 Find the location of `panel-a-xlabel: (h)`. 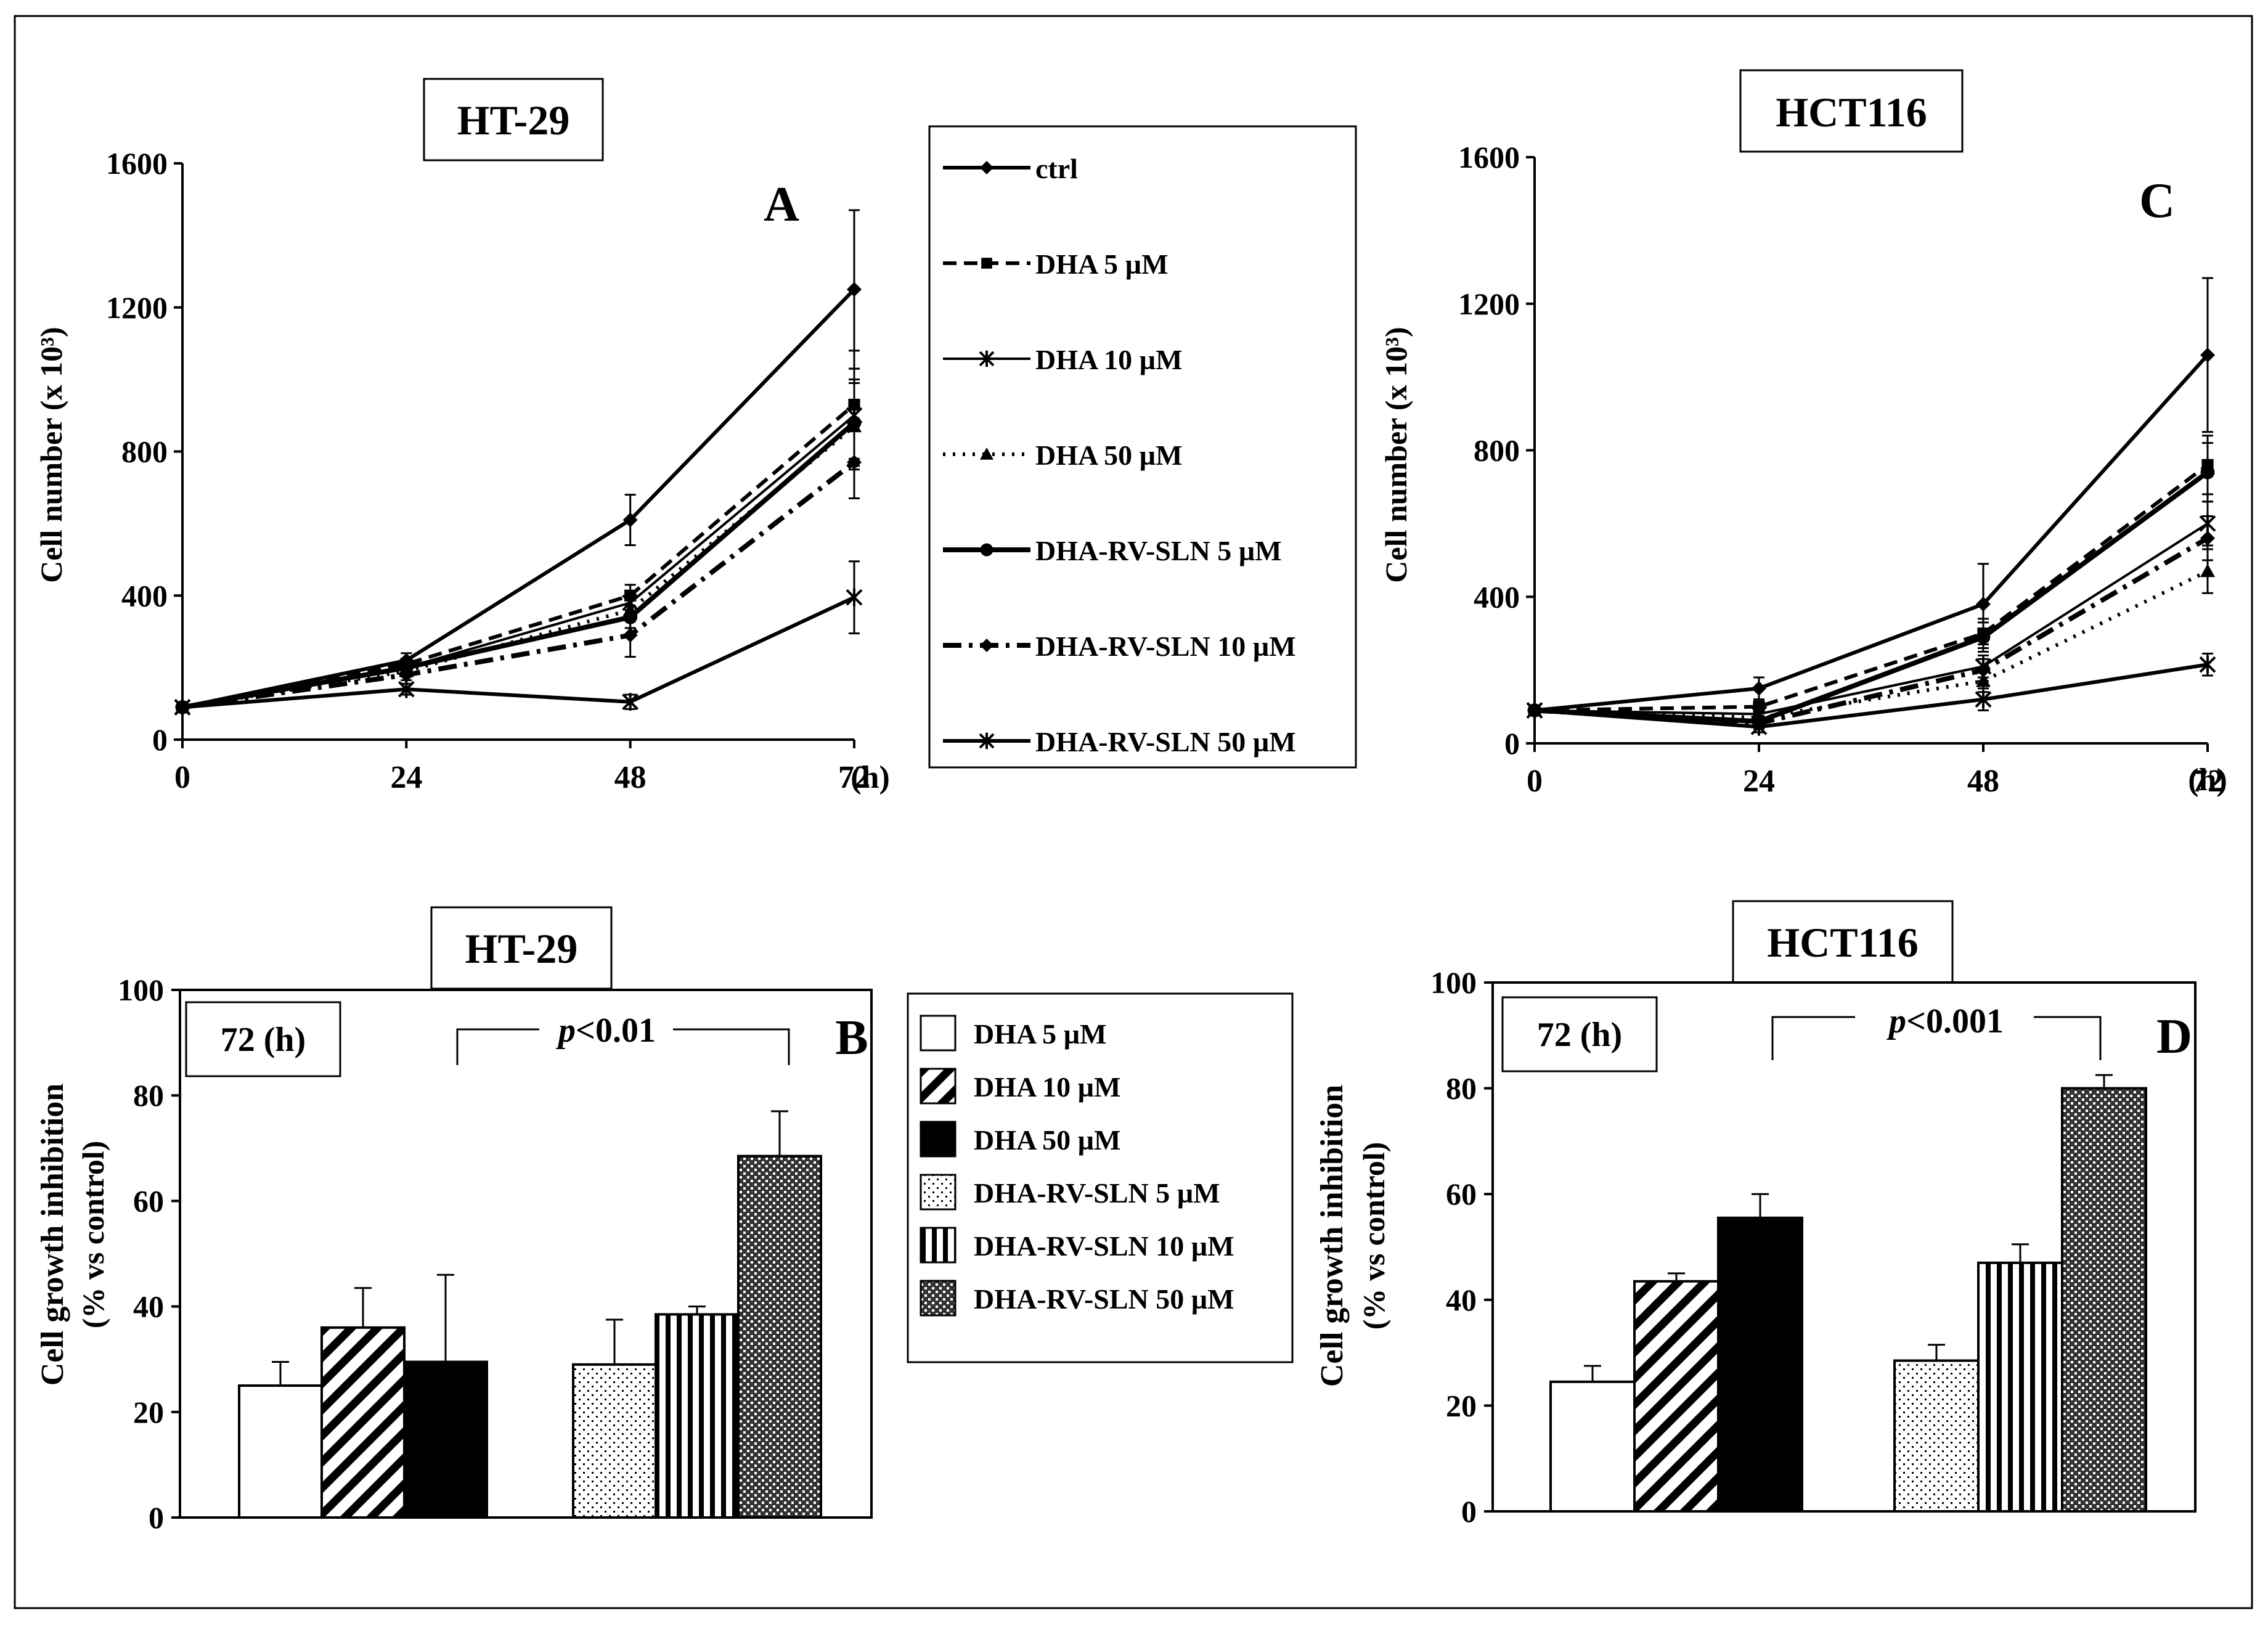

panel-a-xlabel: (h) is located at coordinates (870, 777).